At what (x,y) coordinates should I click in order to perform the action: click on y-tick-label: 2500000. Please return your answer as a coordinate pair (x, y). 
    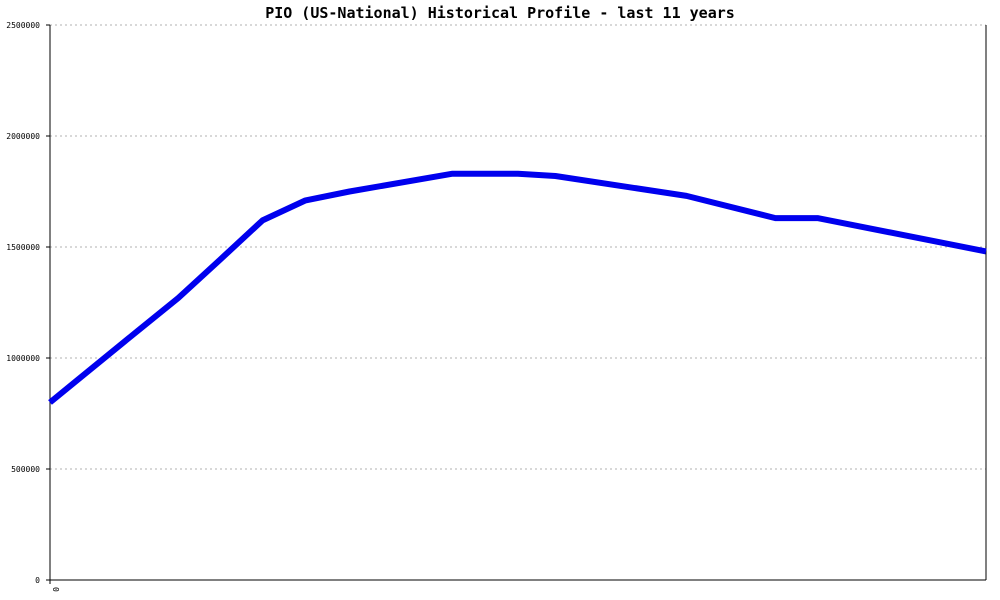
    Looking at the image, I should click on (23, 25).